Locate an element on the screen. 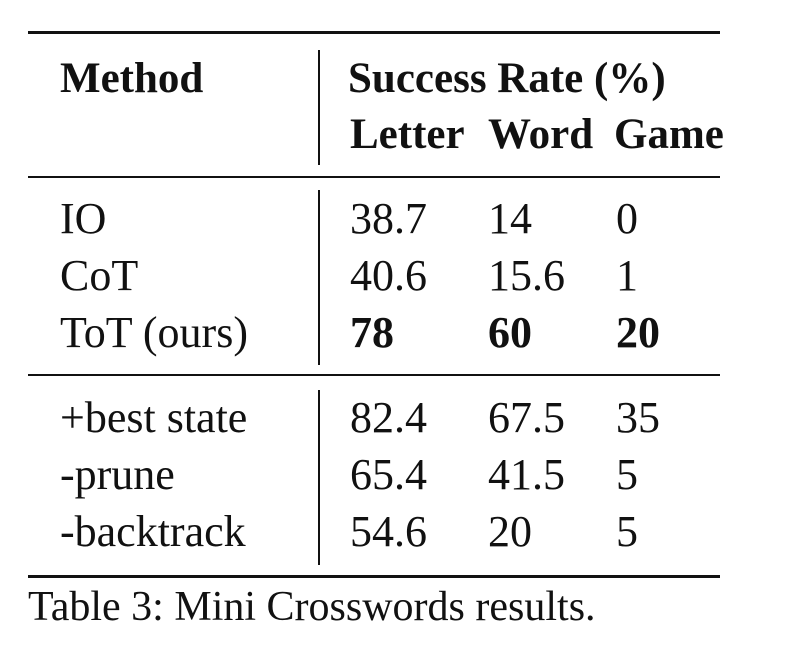 The width and height of the screenshot is (790, 653). row-method: IO is located at coordinates (83, 218).